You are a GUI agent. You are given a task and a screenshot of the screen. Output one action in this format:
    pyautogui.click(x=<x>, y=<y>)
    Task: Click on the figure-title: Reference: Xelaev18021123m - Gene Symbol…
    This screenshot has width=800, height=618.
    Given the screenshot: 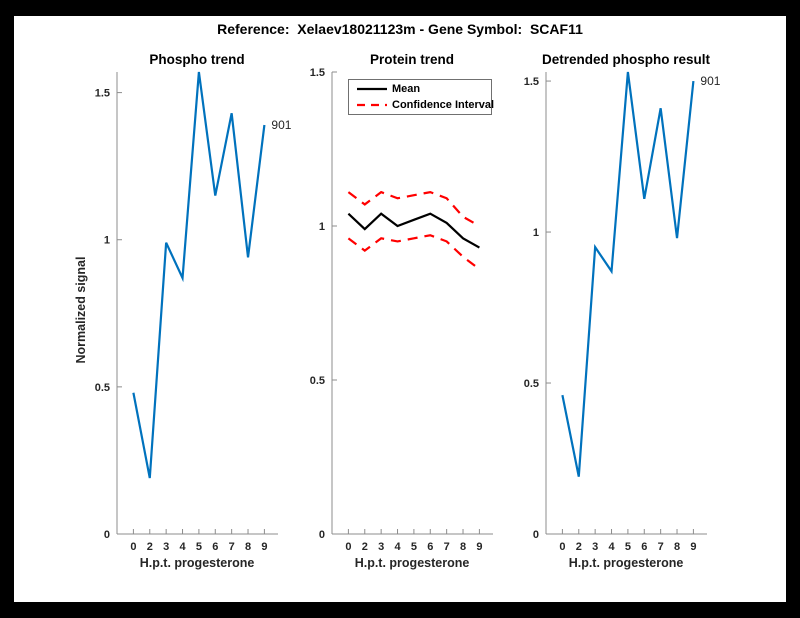 What is the action you would take?
    pyautogui.click(x=400, y=29)
    